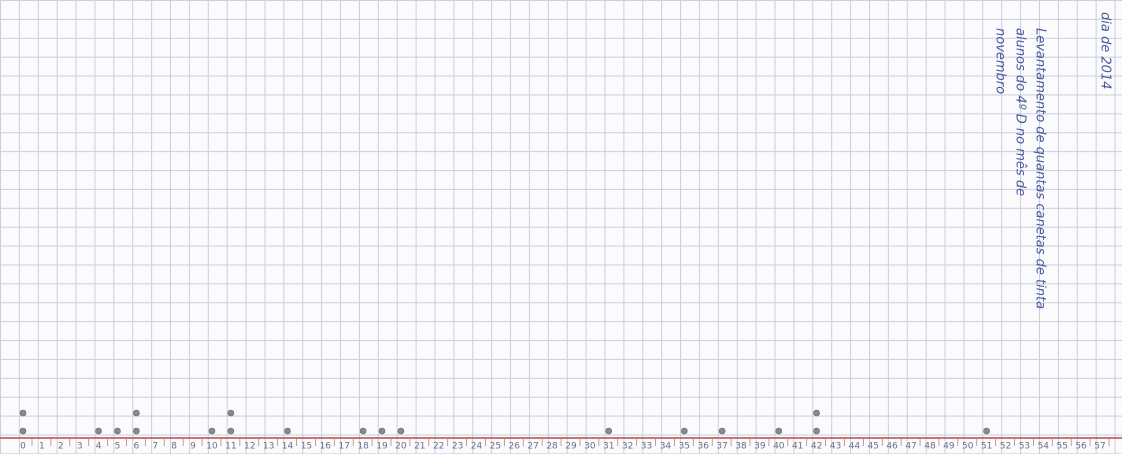 The width and height of the screenshot is (1122, 454). I want to click on x-tick-label: 36, so click(703, 447).